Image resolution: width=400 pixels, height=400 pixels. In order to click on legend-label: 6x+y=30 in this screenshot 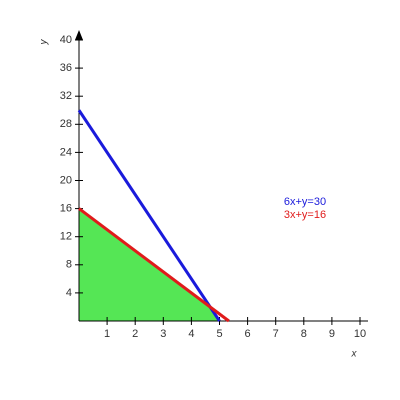, I will do `click(305, 202)`.